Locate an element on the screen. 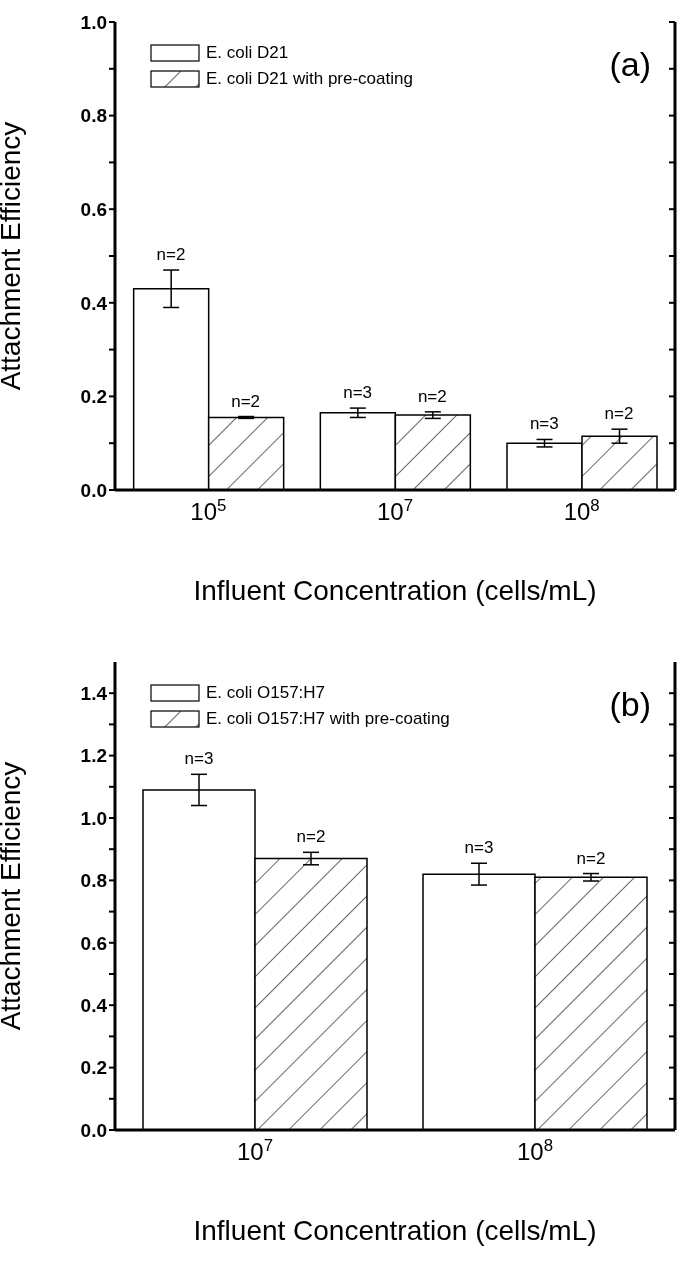  legend-label: E. coli D21 is located at coordinates (247, 53).